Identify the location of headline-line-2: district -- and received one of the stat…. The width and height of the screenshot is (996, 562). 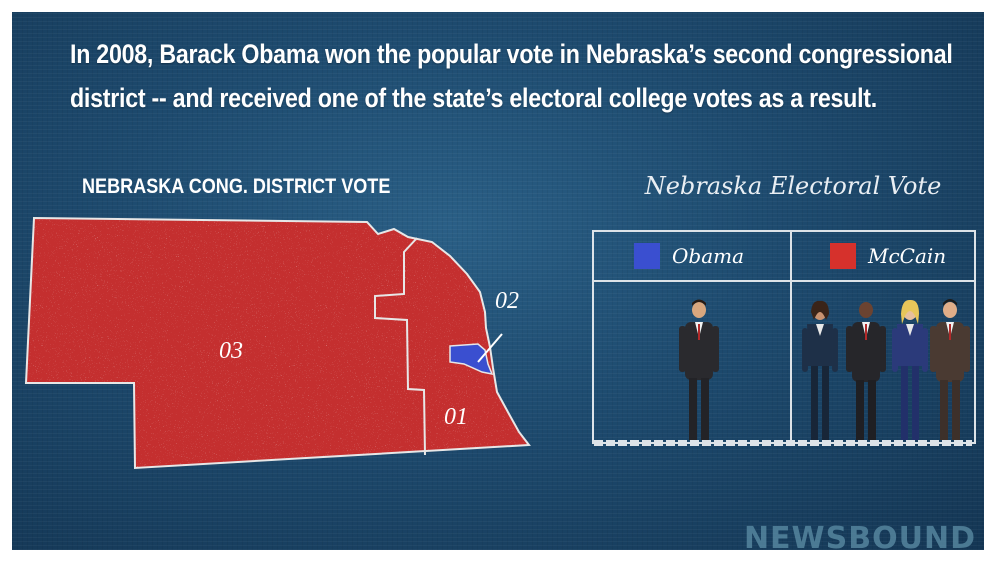
(473, 98).